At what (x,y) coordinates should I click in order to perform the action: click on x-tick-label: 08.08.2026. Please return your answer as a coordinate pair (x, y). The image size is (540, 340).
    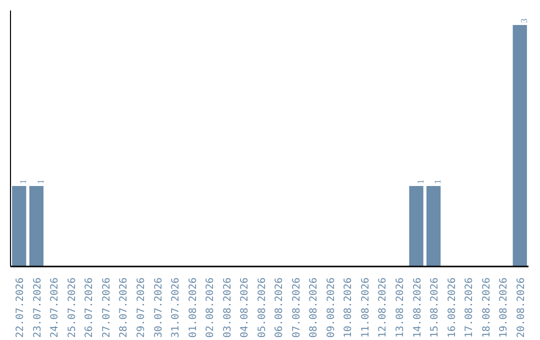
    Looking at the image, I should click on (314, 307).